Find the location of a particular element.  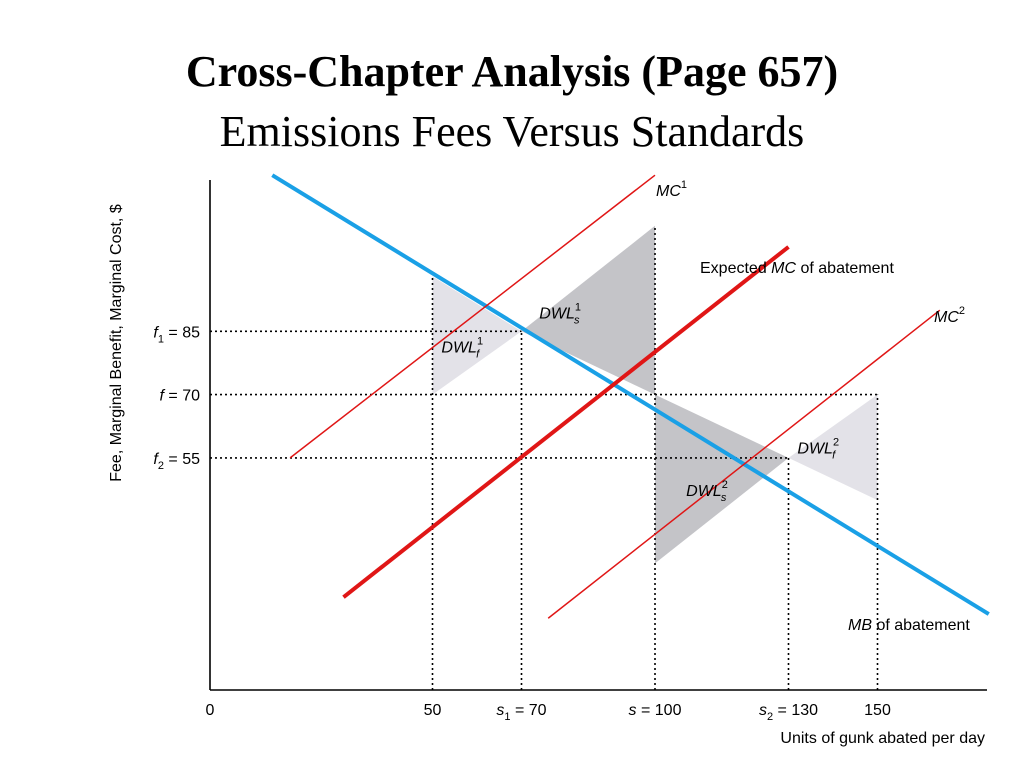

y-tick-label-55: f2 = 55 is located at coordinates (176, 461).